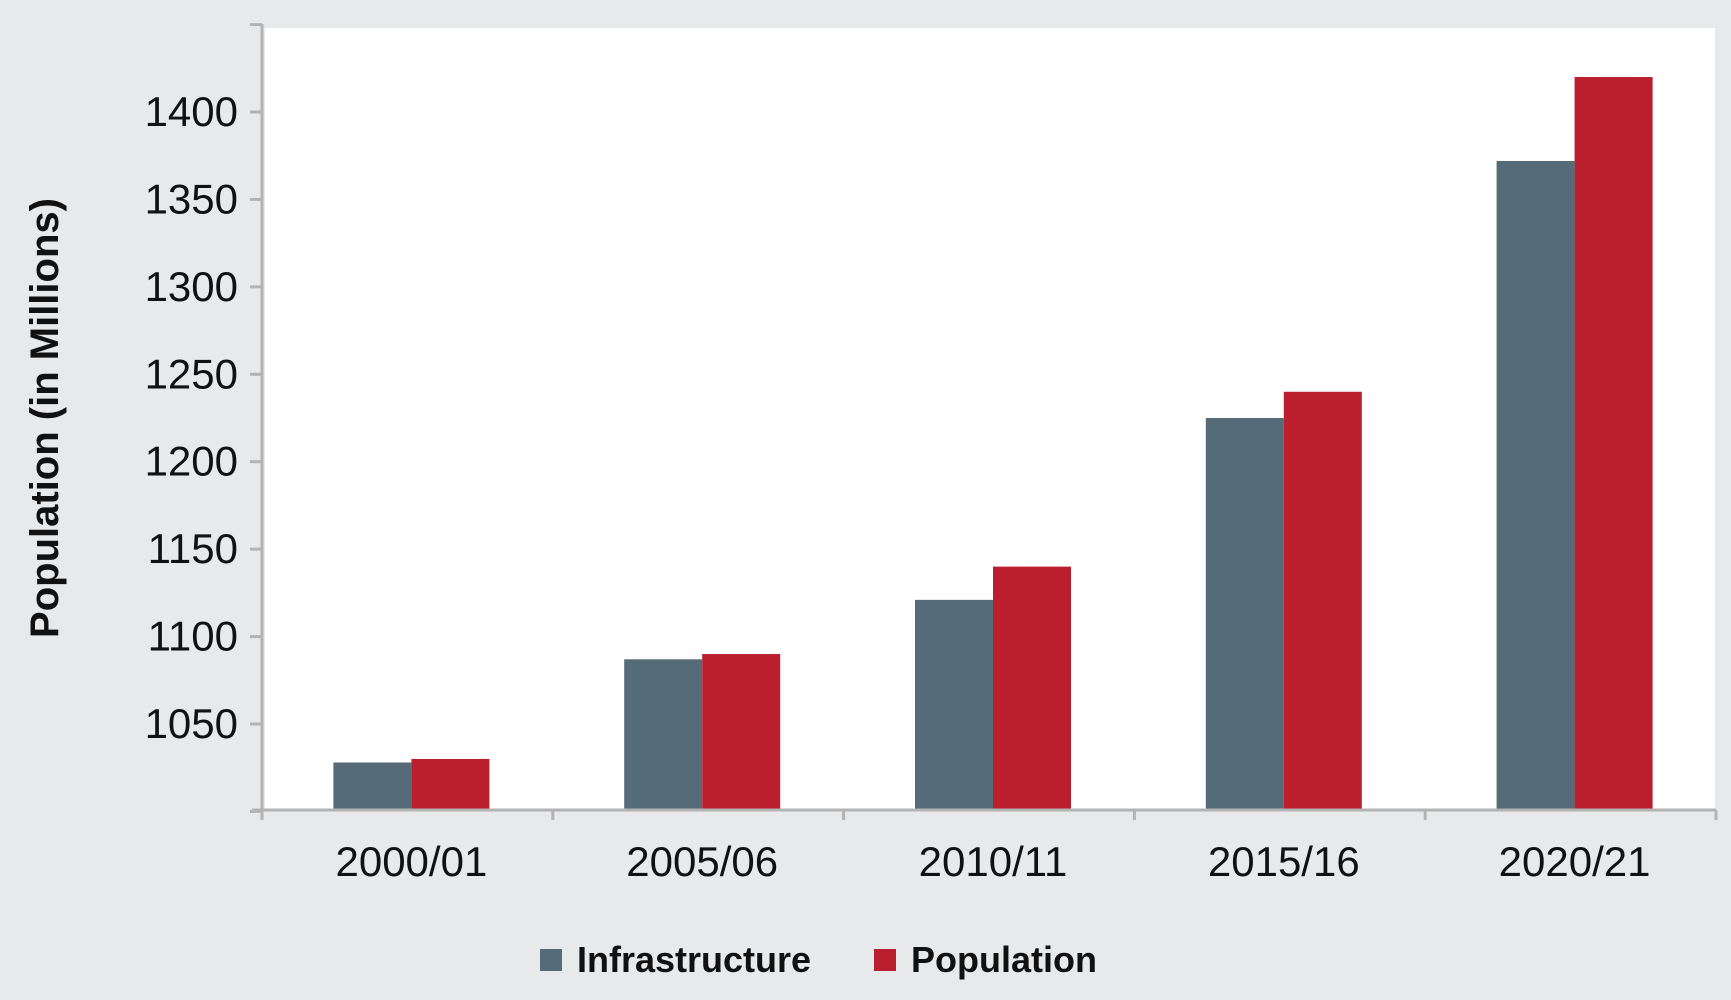  Describe the element at coordinates (45, 418) in the screenshot. I see `y-axis-label: Population (in Millions)` at that location.